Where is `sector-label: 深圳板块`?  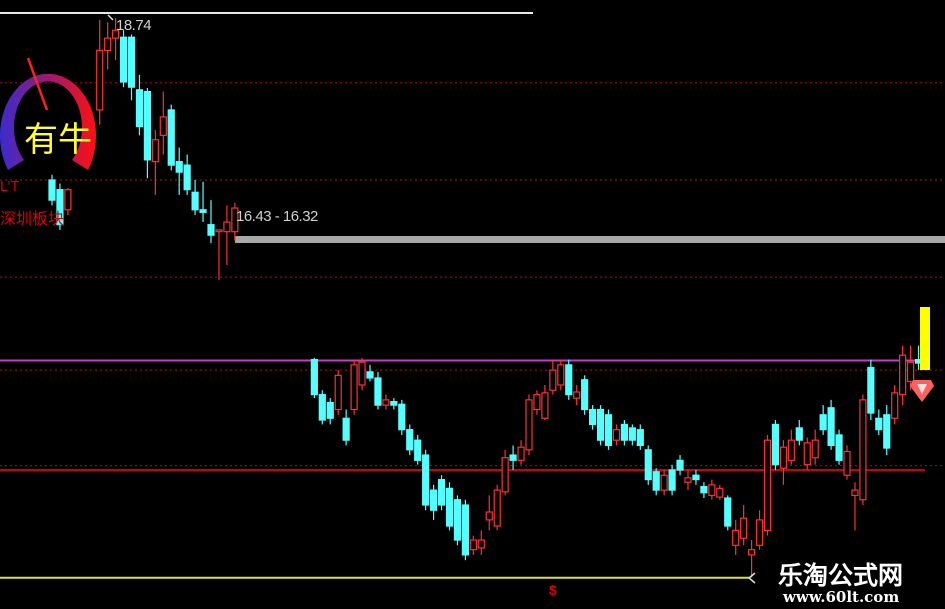
sector-label: 深圳板块 is located at coordinates (32, 218).